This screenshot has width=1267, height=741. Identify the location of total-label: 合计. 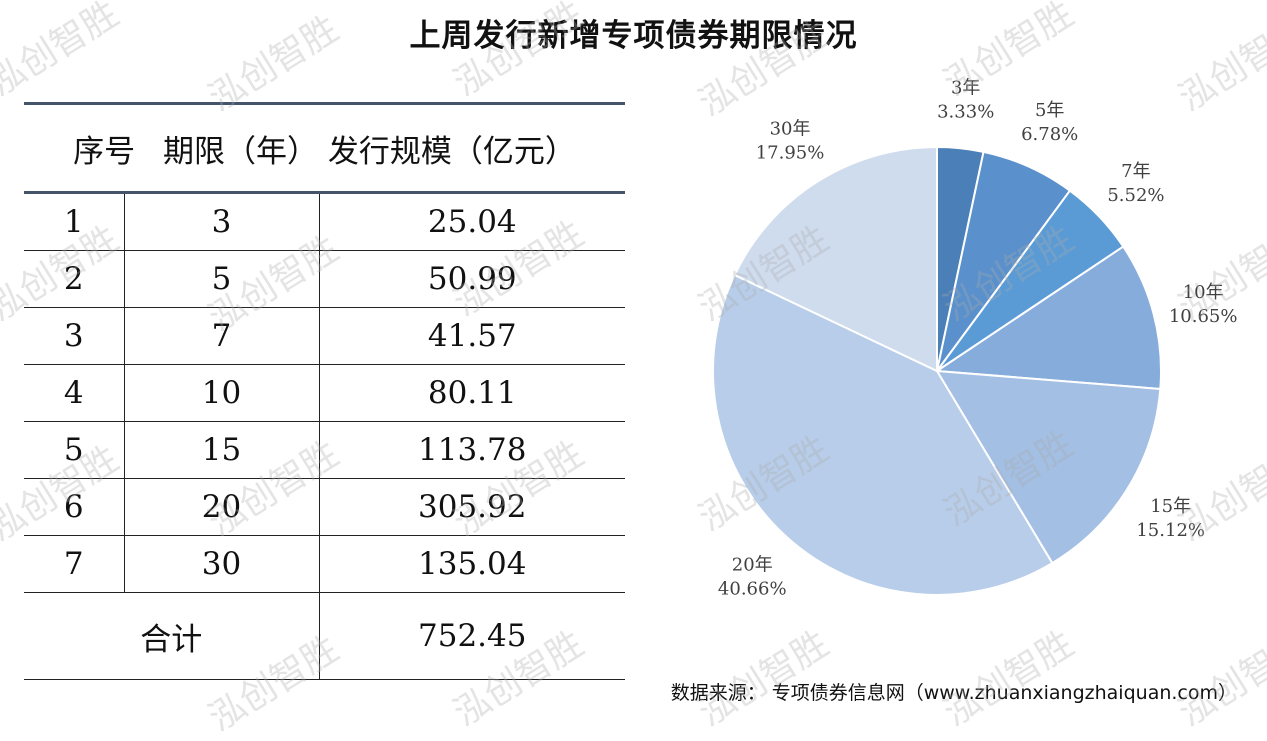
(171, 636).